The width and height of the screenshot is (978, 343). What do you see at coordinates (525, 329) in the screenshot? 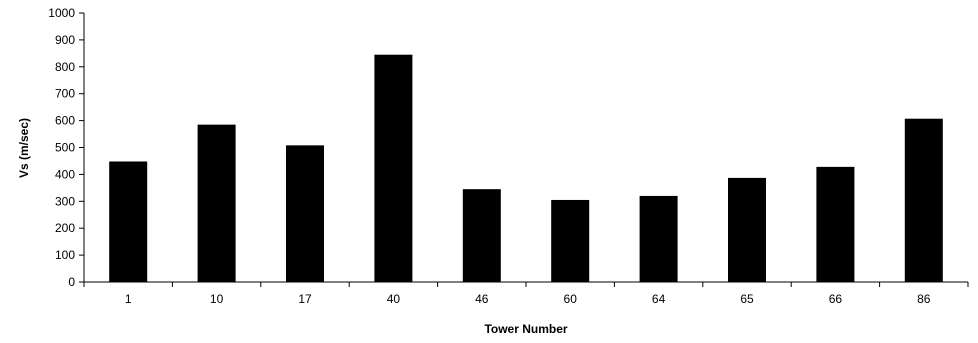
I see `x-axis-title: Tower Number` at bounding box center [525, 329].